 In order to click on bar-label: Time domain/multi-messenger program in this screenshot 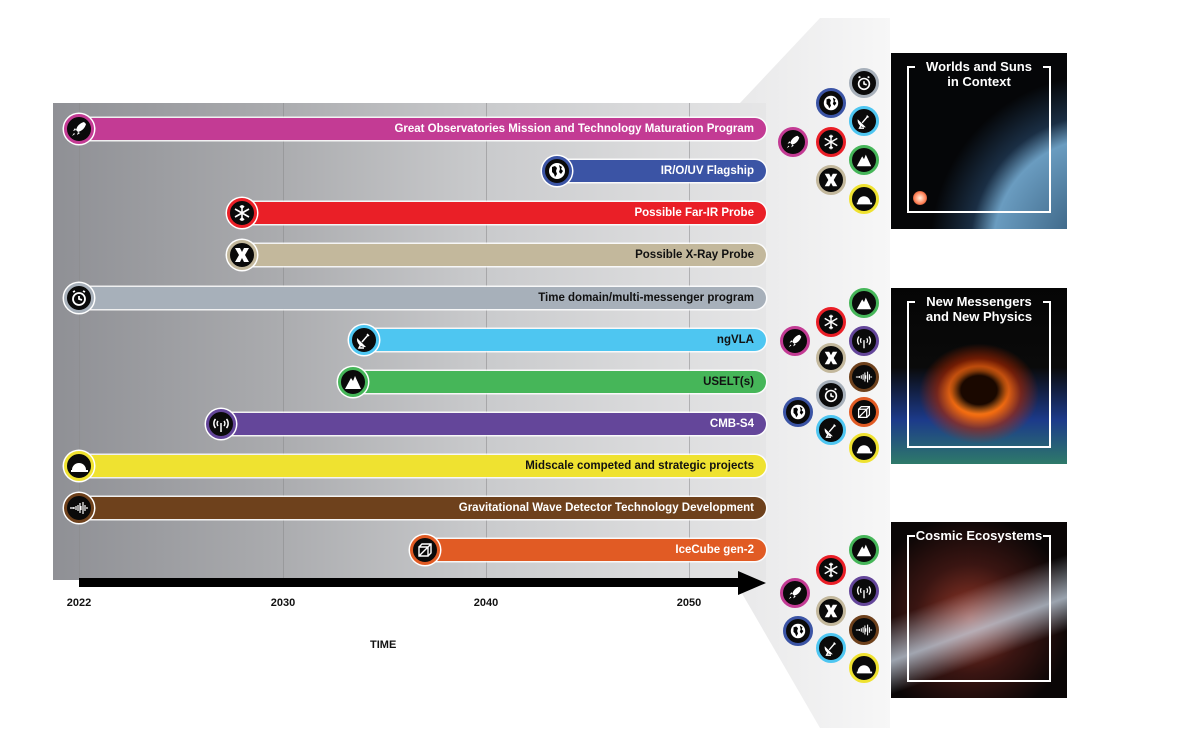, I will do `click(646, 298)`.